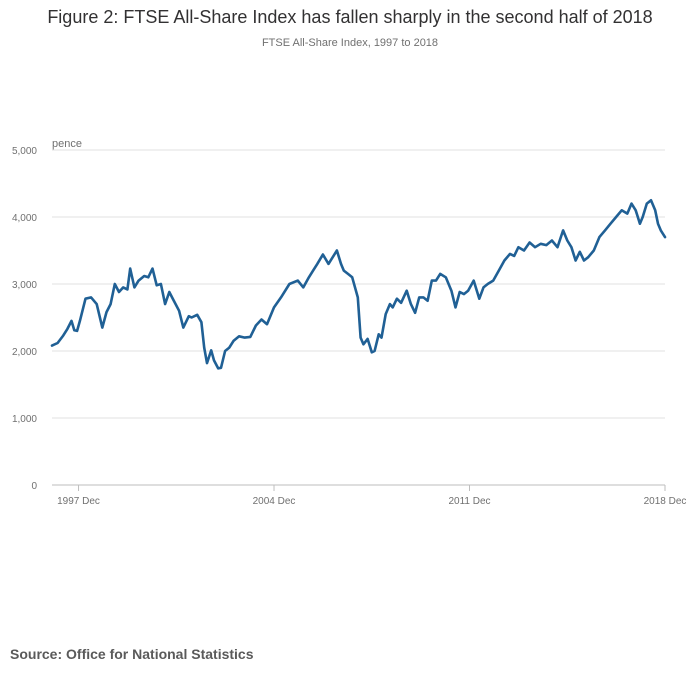  I want to click on x-tick-label: 2018 Dec, so click(665, 501).